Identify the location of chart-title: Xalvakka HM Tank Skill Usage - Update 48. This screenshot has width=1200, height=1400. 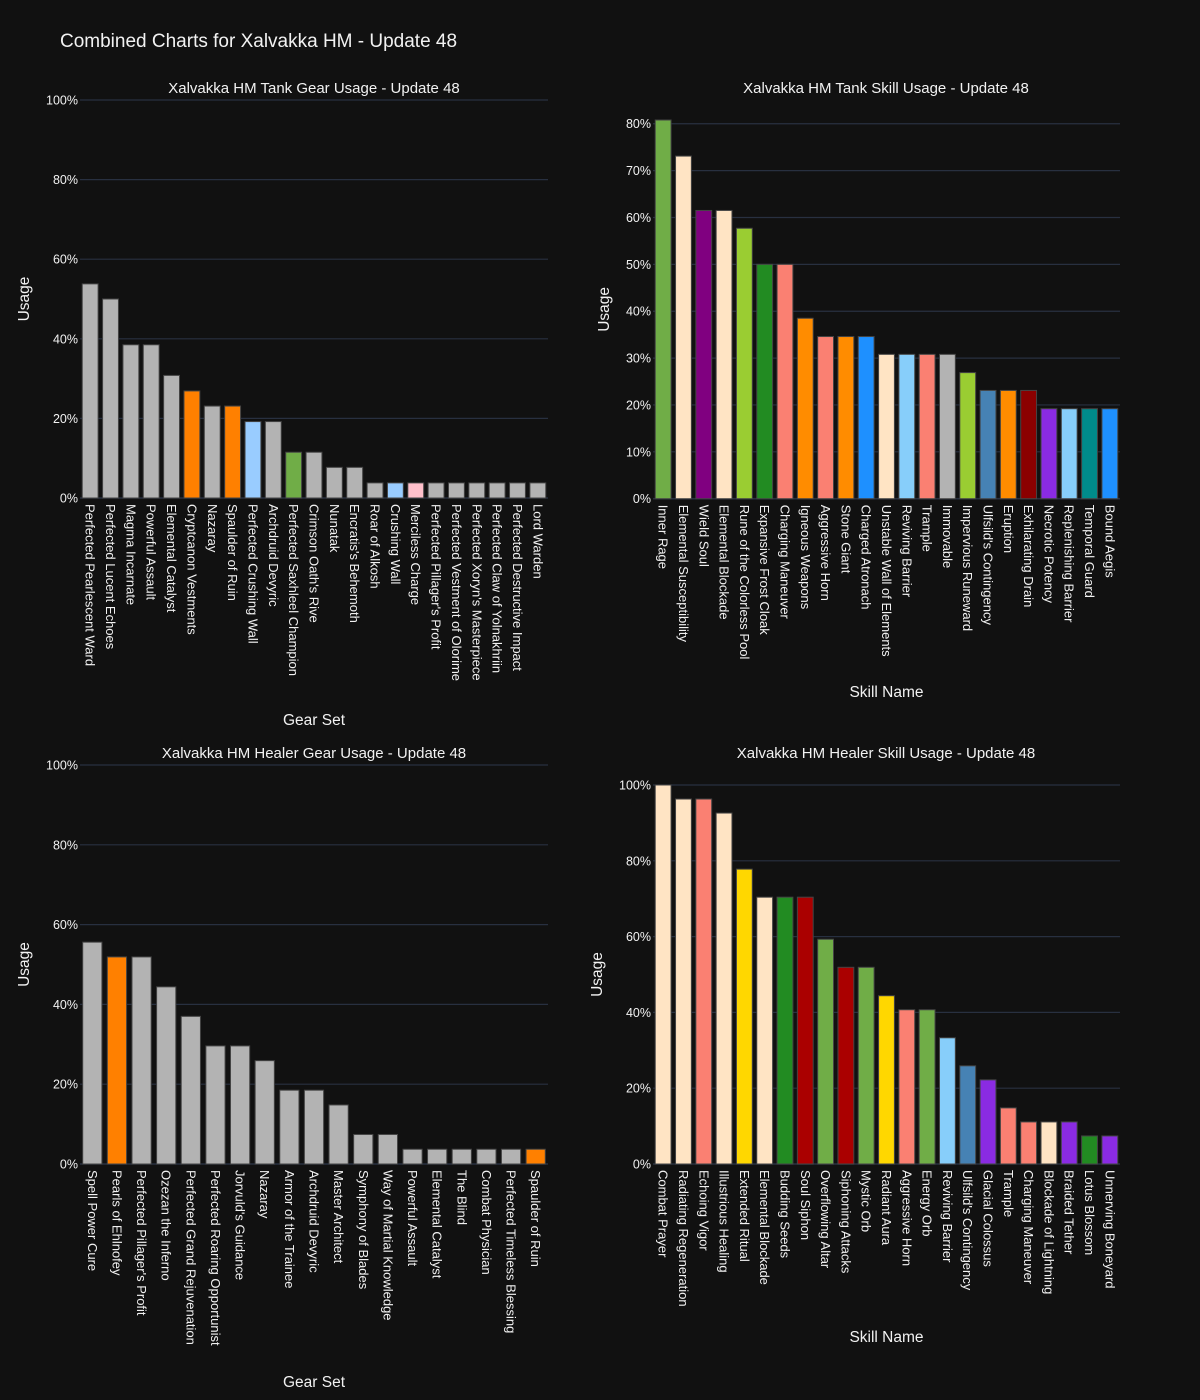
(886, 88).